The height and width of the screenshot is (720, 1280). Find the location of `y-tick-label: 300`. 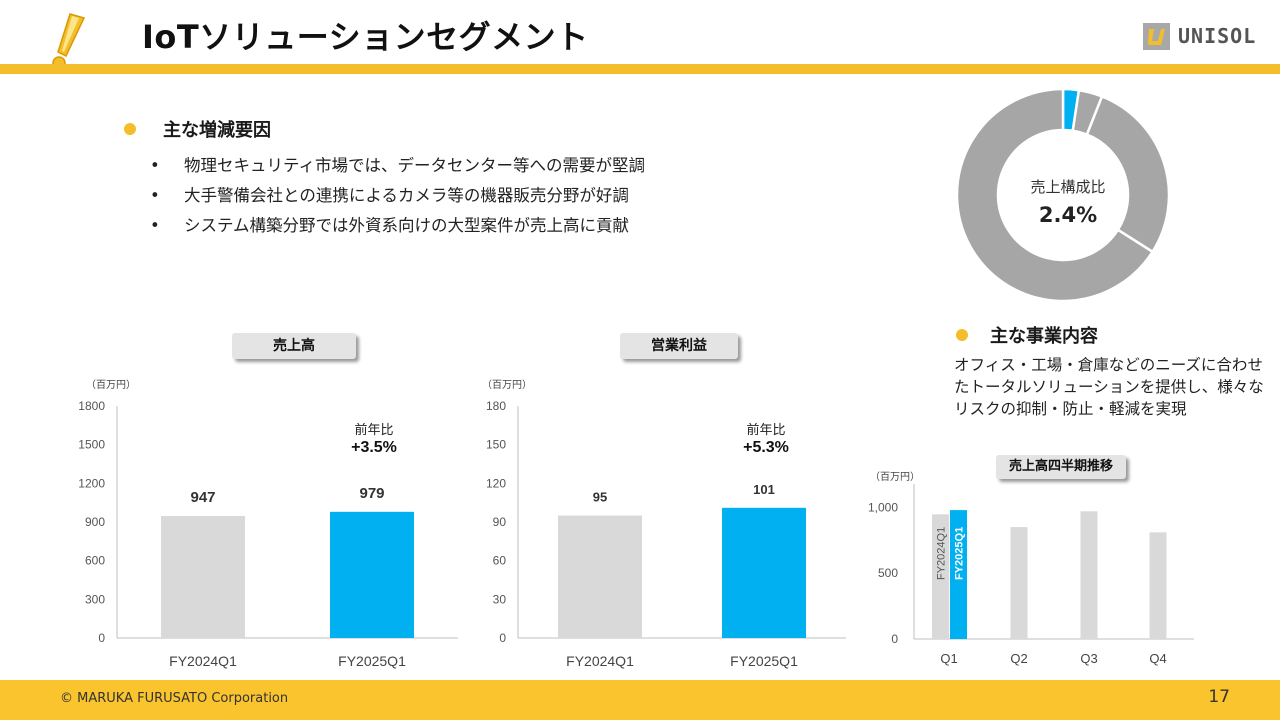

y-tick-label: 300 is located at coordinates (95, 599).